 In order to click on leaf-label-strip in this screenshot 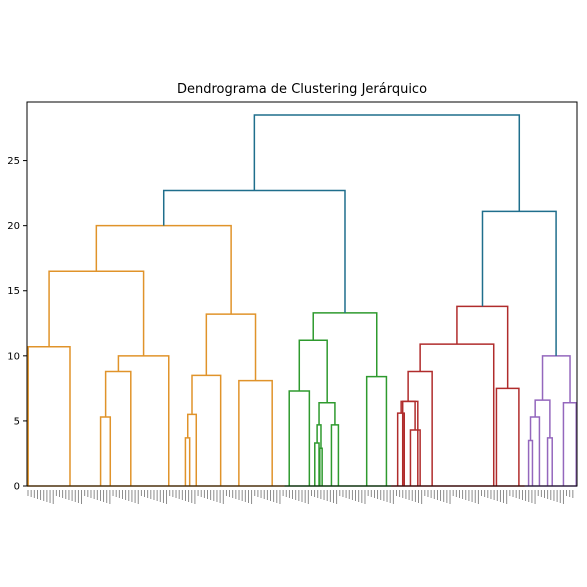, I will do `click(300, 497)`.